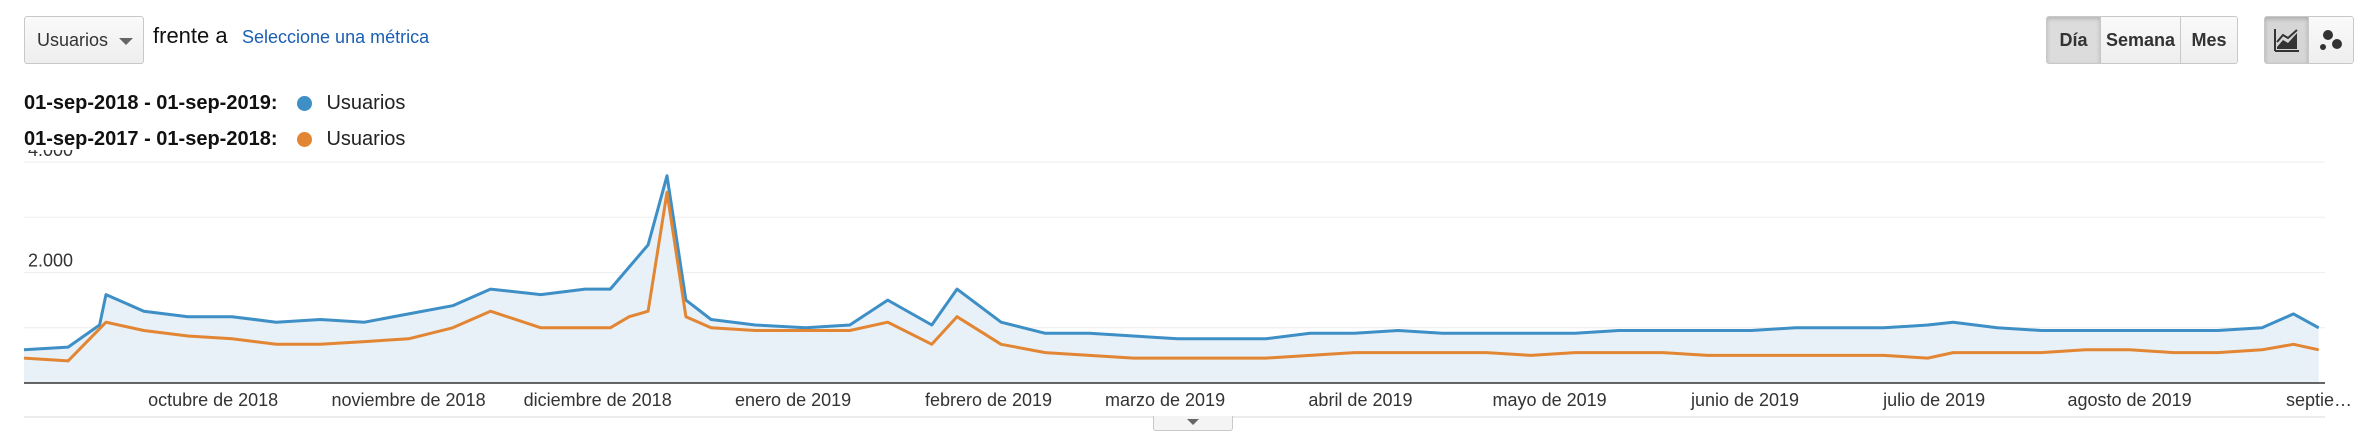  Describe the element at coordinates (151, 138) in the screenshot. I see `legend-range-label: 01-sep-2017 - 01-sep-2018:` at that location.